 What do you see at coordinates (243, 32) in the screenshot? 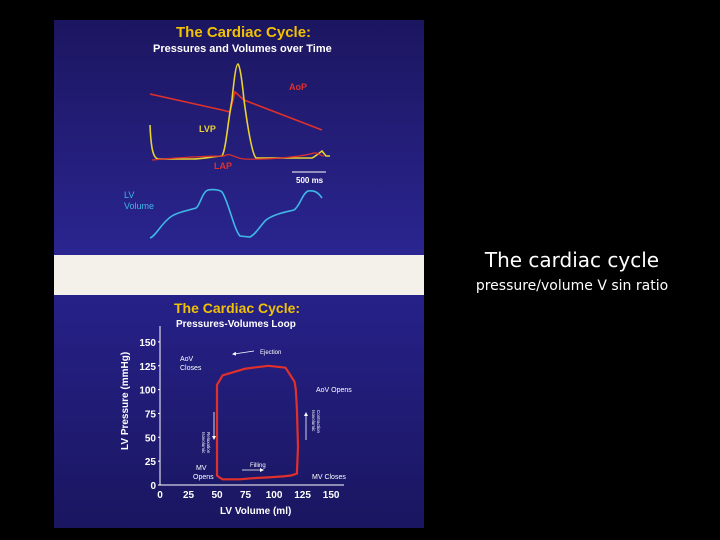
I see `top-panel-title: The Cardiac Cycle:` at bounding box center [243, 32].